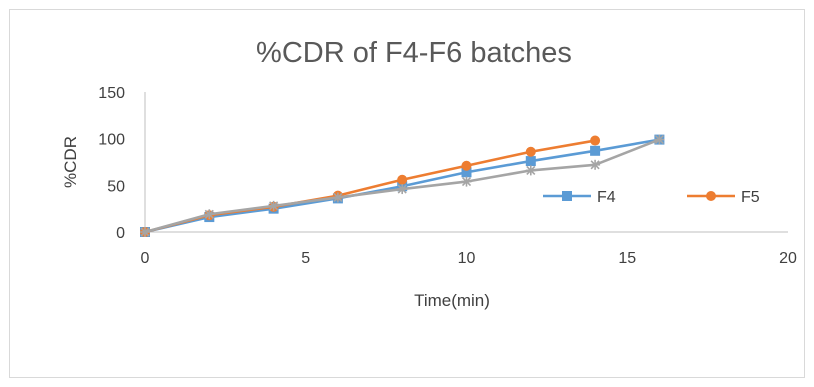 This screenshot has height=387, width=814. Describe the element at coordinates (606, 197) in the screenshot. I see `legend-label: F4` at that location.